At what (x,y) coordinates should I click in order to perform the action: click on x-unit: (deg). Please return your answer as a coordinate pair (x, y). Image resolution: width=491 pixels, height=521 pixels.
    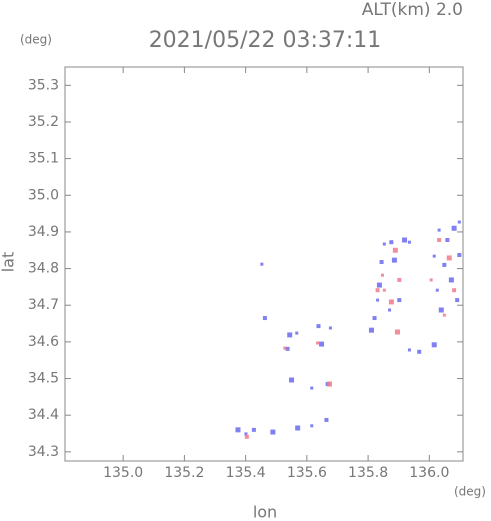
    Looking at the image, I should click on (470, 492).